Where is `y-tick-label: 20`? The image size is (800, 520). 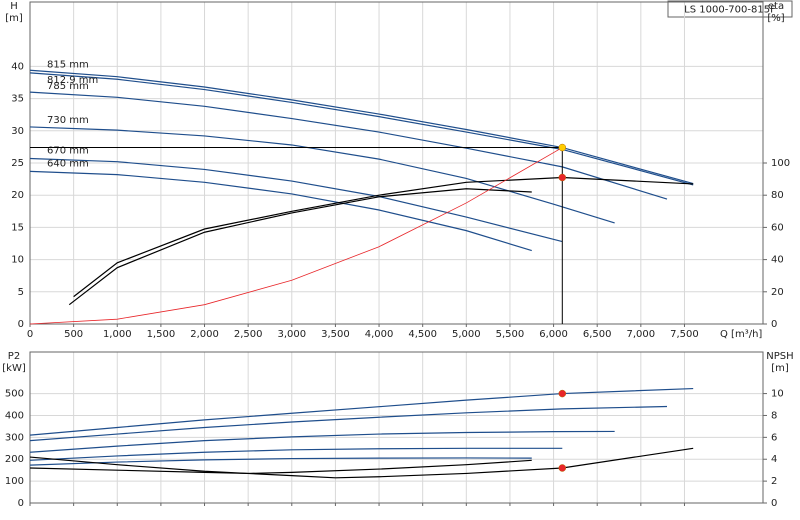
y-tick-label: 20 is located at coordinates (17, 195).